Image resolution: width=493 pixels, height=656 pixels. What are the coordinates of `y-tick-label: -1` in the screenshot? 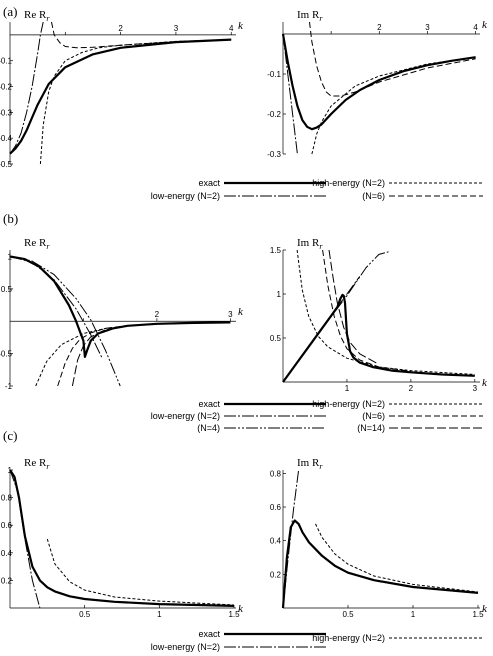 It's located at (9, 386).